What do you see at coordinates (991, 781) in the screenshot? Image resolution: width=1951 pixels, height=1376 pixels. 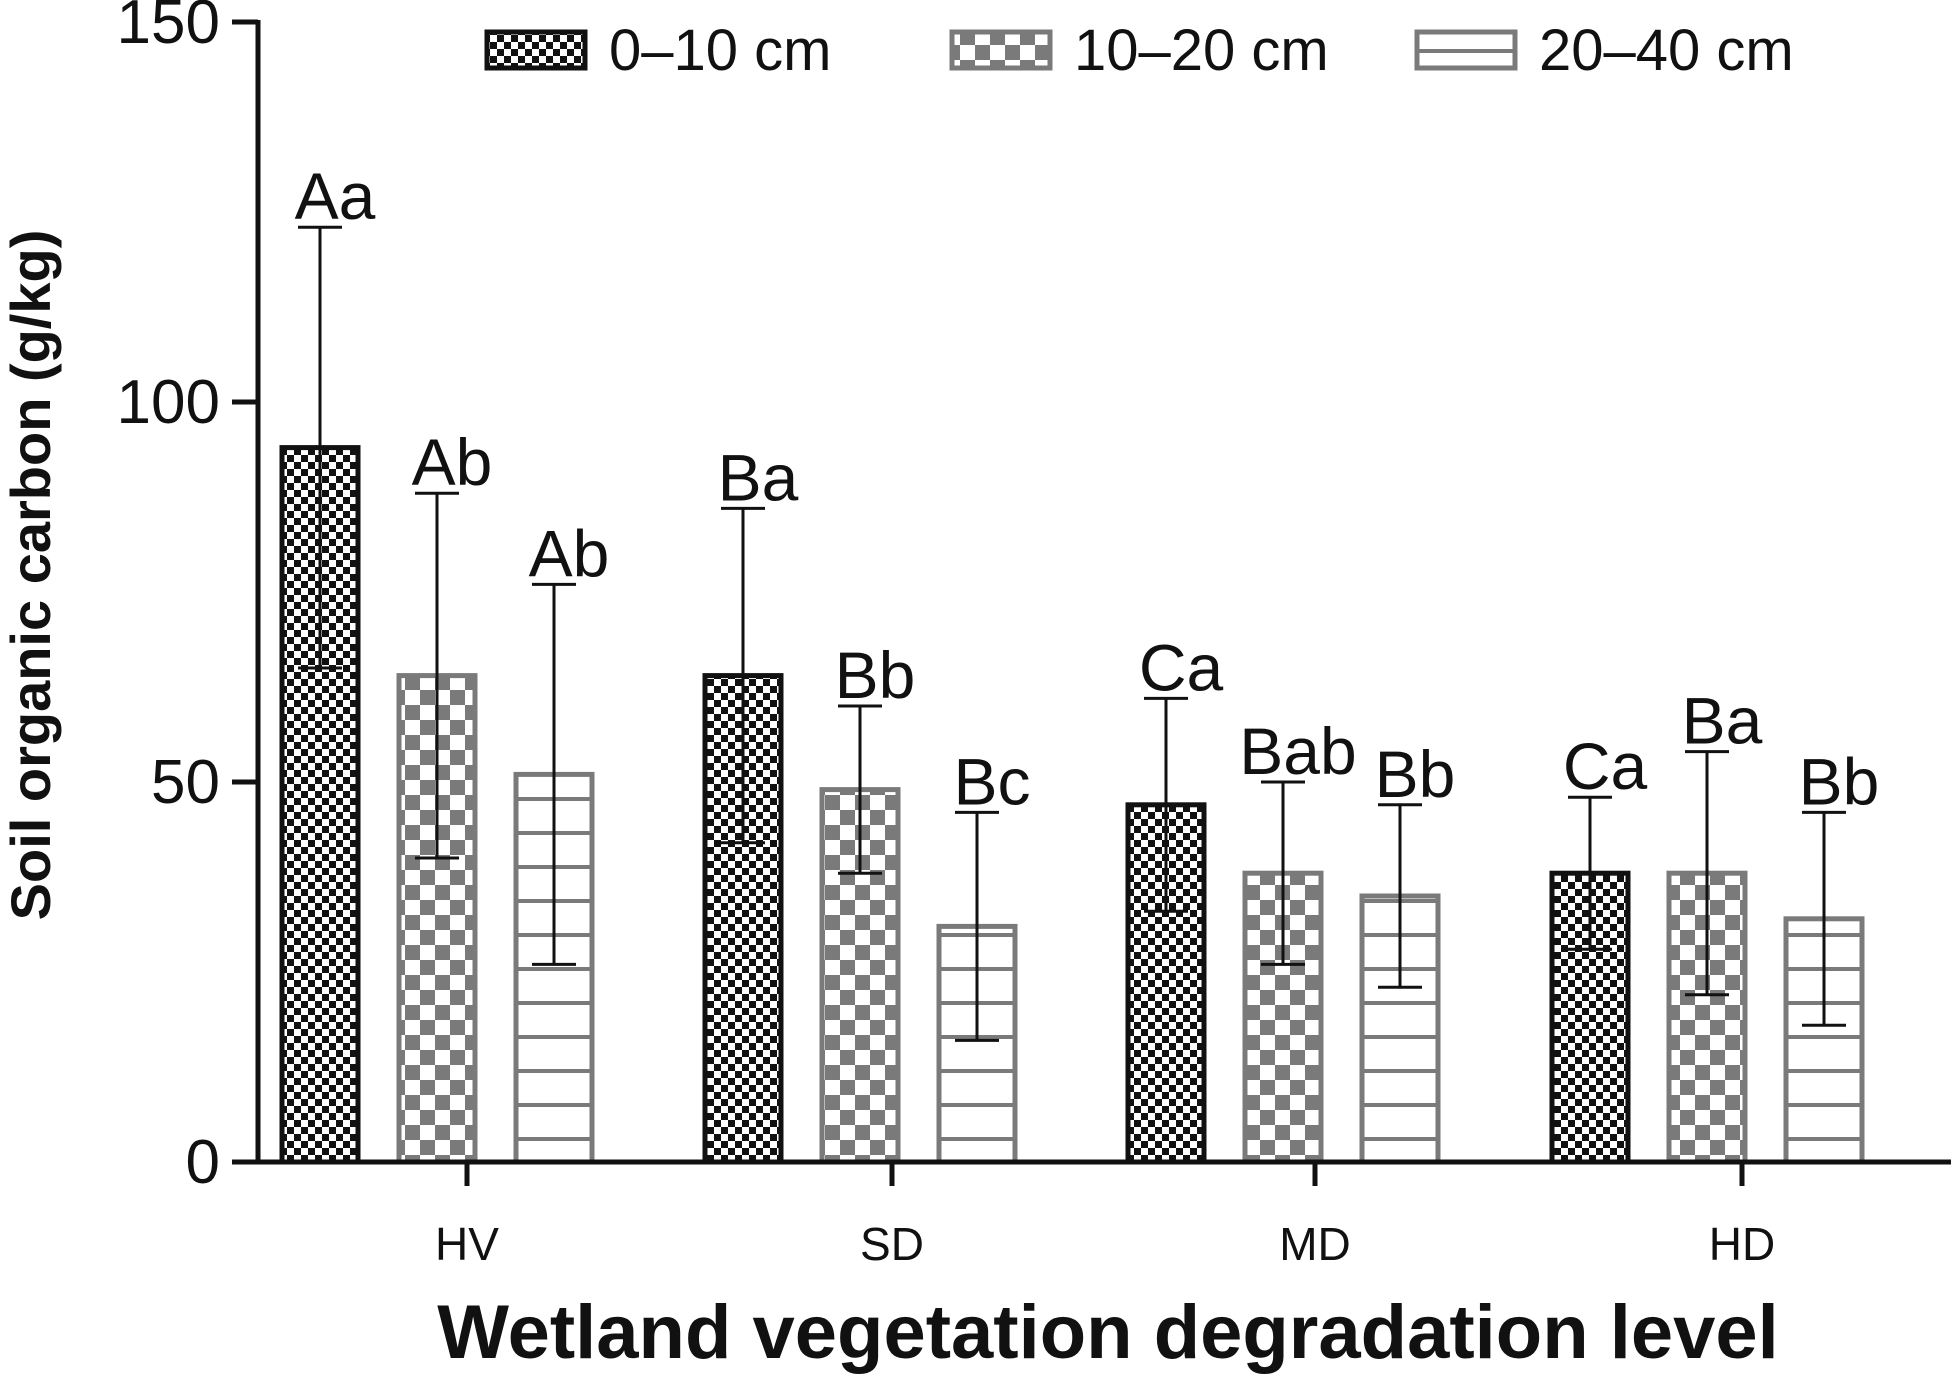 I see `significance-label: Bc` at bounding box center [991, 781].